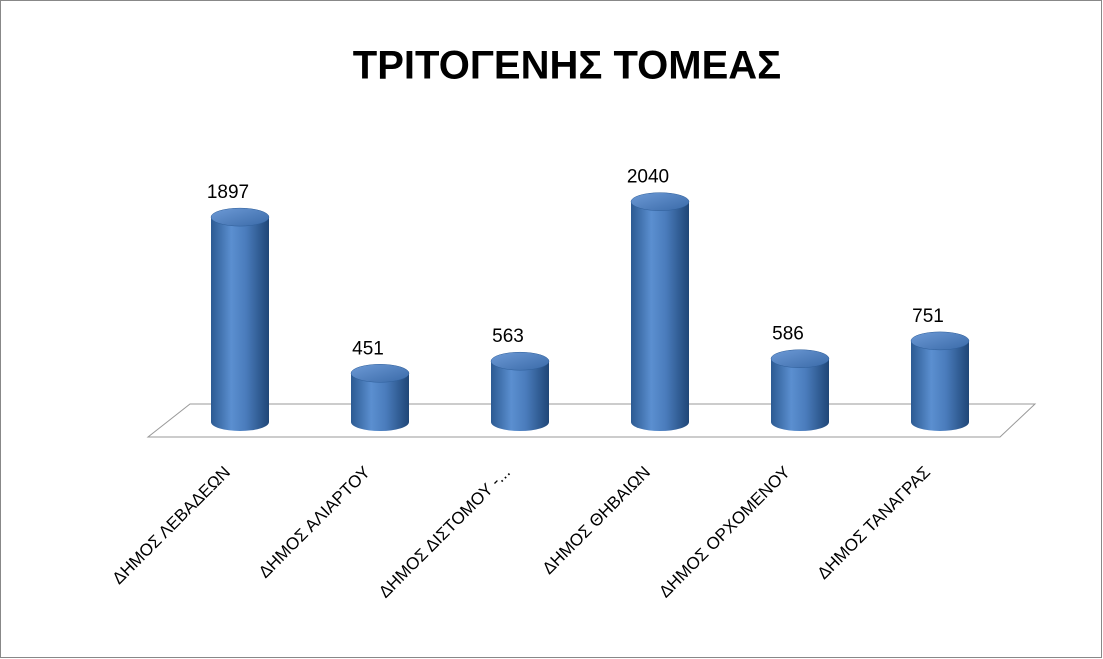 The width and height of the screenshot is (1103, 659). Describe the element at coordinates (928, 316) in the screenshot. I see `value-label: 751` at that location.